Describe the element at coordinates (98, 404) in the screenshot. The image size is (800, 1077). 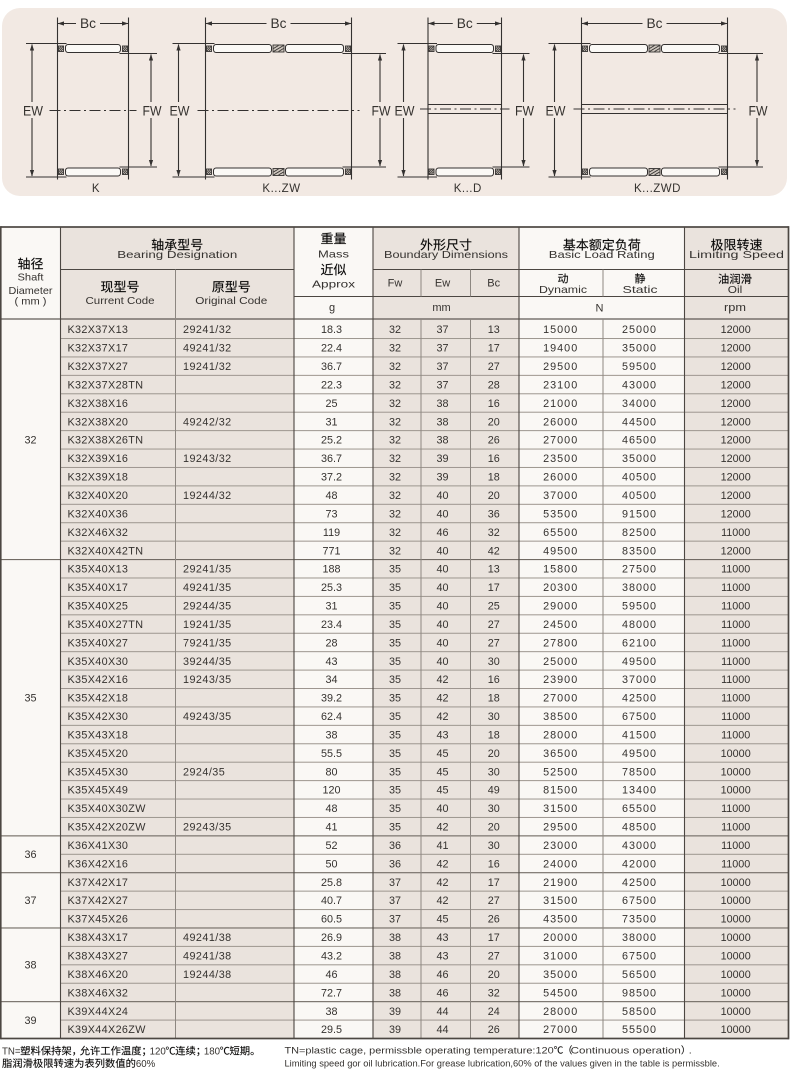
I see `svg-text: K32X38X16` at that location.